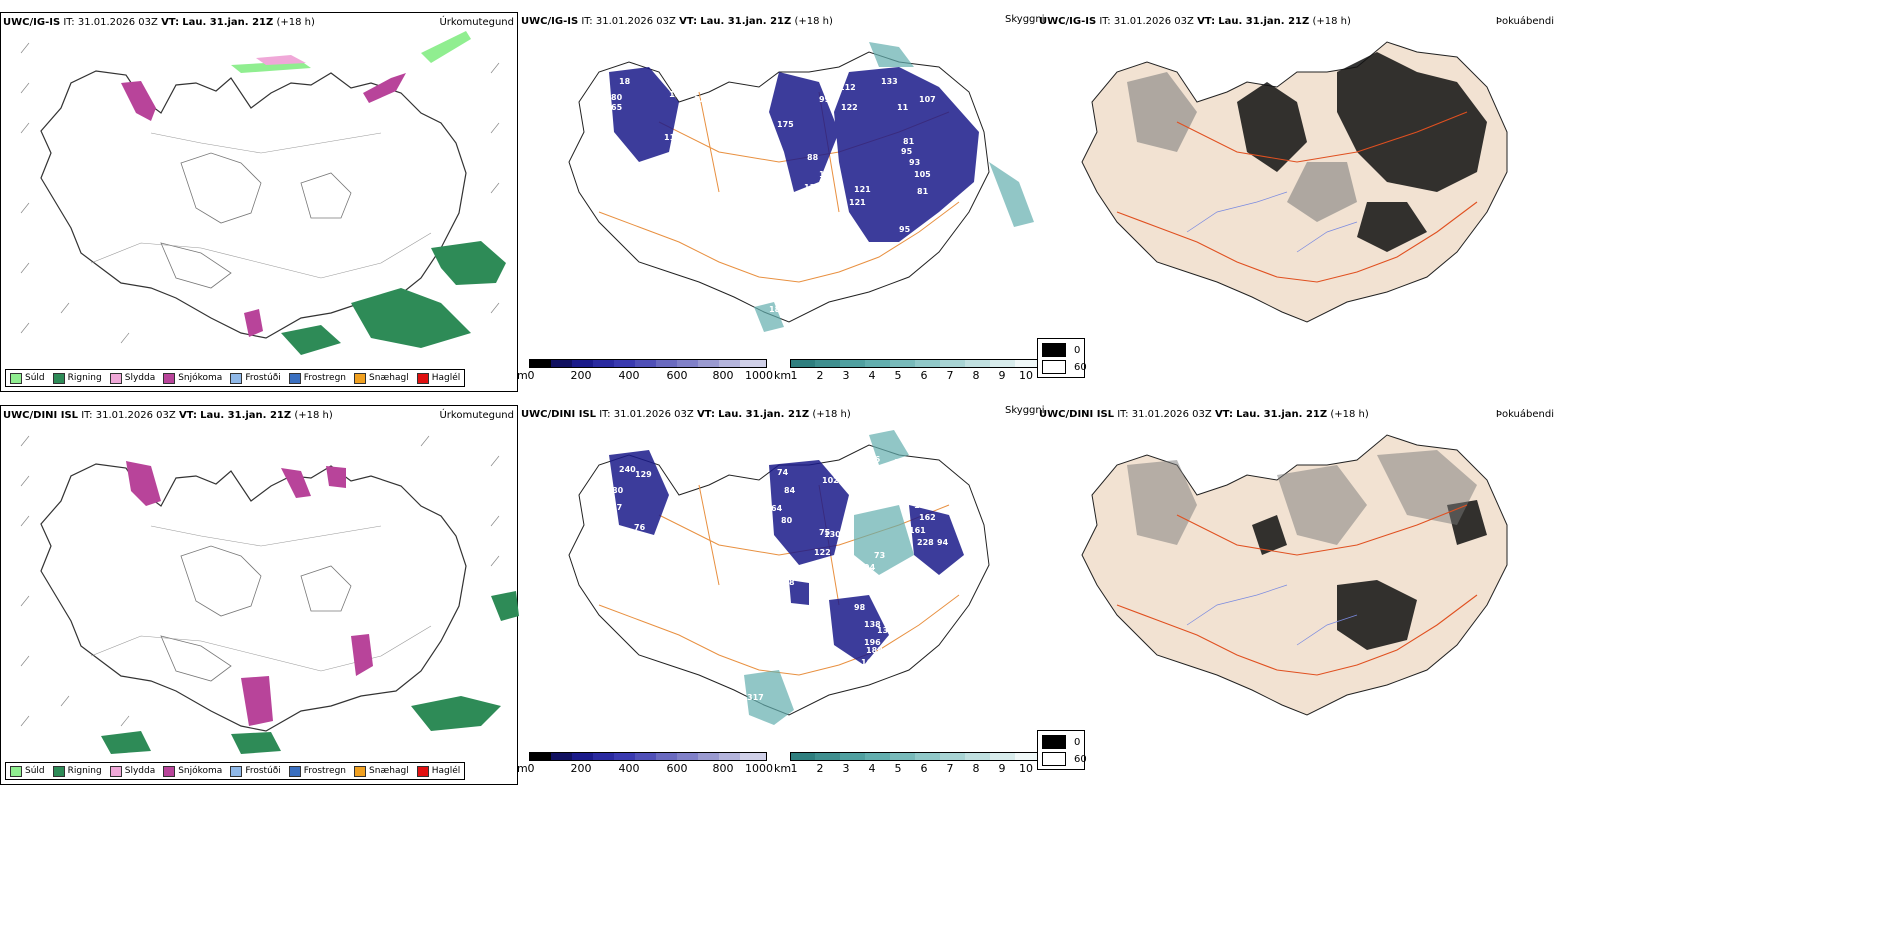  What do you see at coordinates (790, 490) in the screenshot?
I see `visibility-value-label: 84` at bounding box center [790, 490].